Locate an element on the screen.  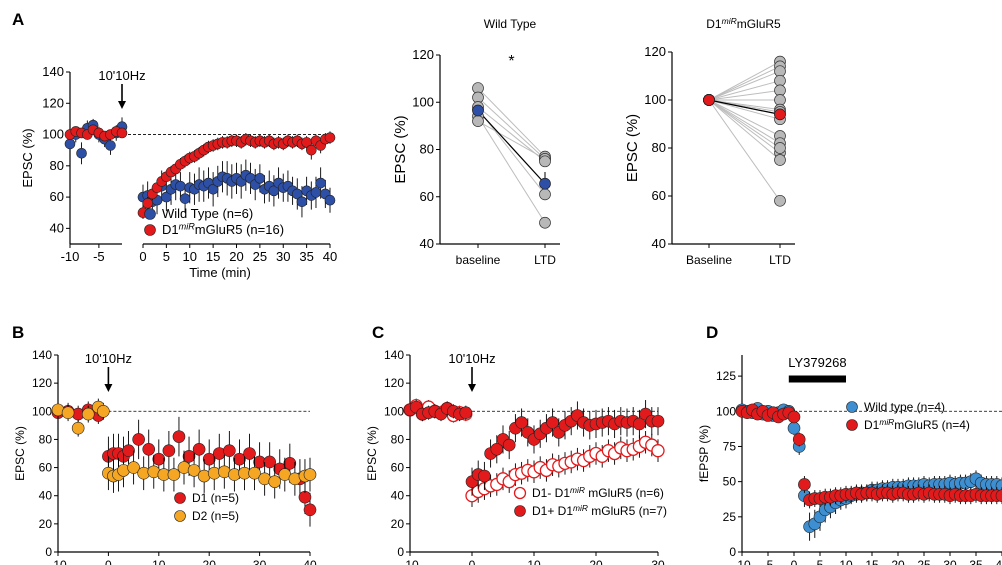
y-tick-label: 0 is located at coordinates (400, 552).